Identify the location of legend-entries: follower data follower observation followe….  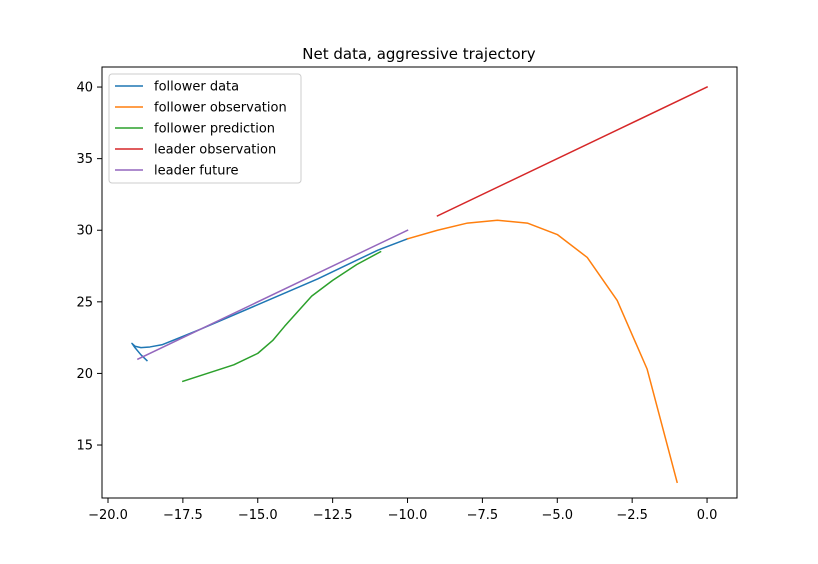
(201, 129).